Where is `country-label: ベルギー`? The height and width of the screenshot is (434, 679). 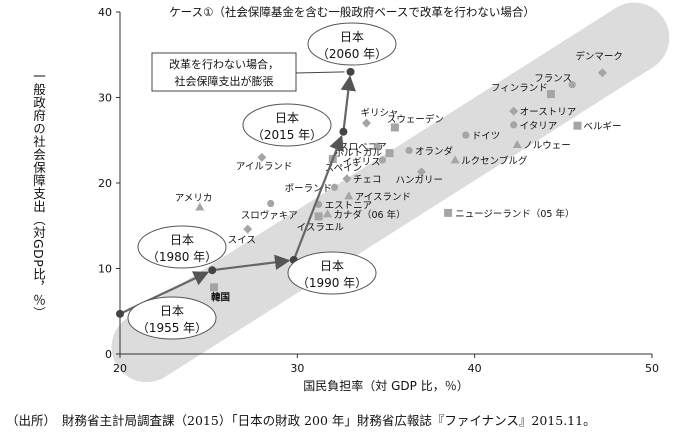 country-label: ベルギー is located at coordinates (603, 127).